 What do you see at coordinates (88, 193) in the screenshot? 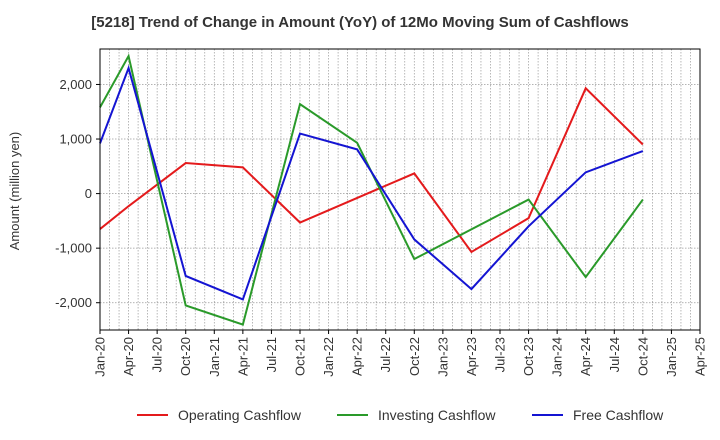
I see `y-tick-label: 0` at bounding box center [88, 193].